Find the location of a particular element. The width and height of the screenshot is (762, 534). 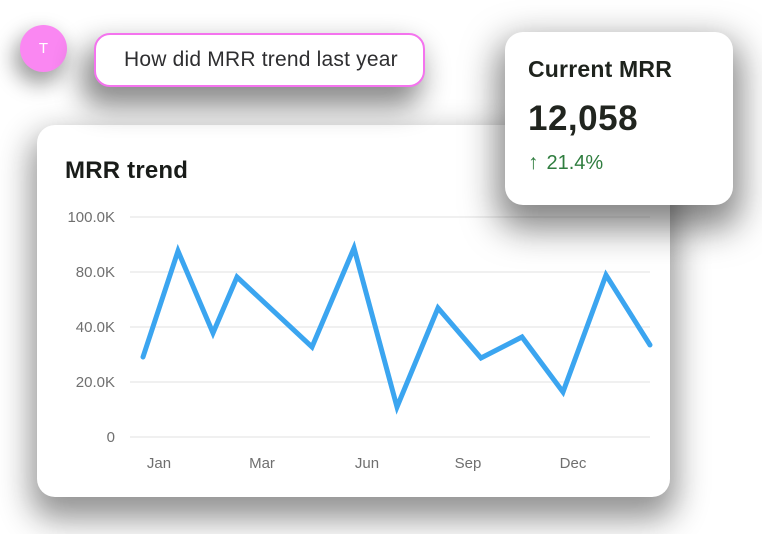

current-mrr-value: 12,058 is located at coordinates (583, 118).